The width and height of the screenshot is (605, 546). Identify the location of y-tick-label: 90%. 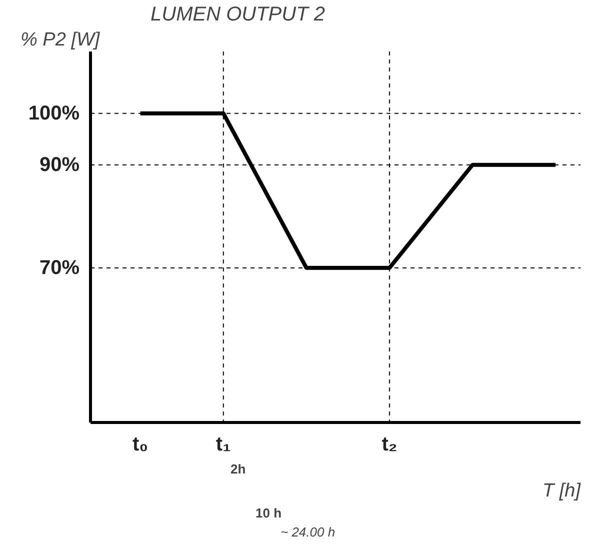
(59, 165).